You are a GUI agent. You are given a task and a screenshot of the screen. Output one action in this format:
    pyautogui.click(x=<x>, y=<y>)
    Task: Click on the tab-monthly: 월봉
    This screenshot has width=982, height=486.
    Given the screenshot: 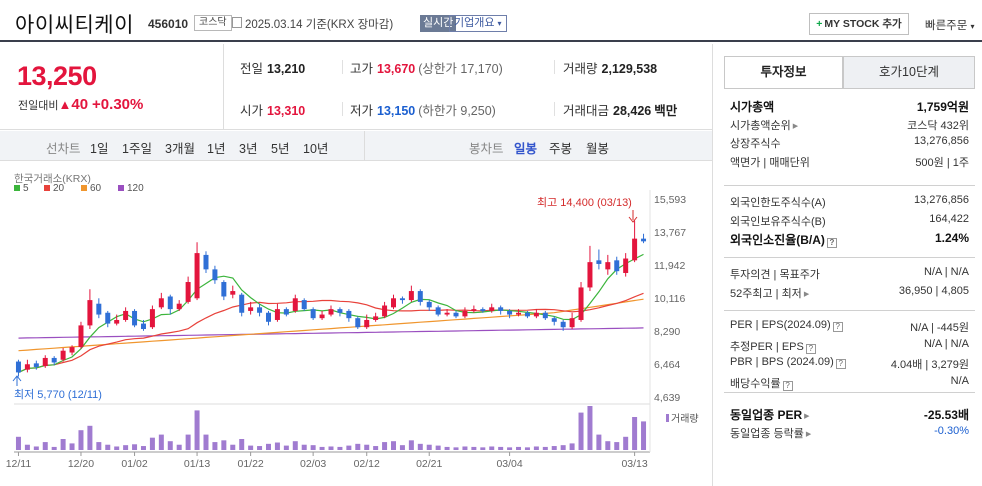 What is the action you would take?
    pyautogui.click(x=598, y=149)
    